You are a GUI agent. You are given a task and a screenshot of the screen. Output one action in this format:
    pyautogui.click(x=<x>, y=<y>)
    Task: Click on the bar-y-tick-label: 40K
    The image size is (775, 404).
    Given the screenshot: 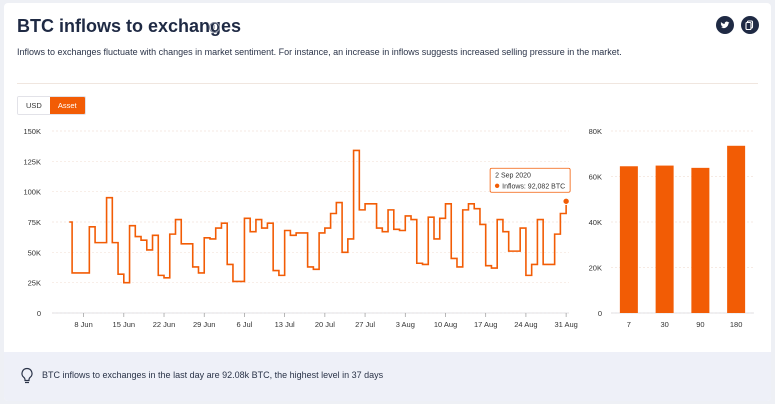 What is the action you would take?
    pyautogui.click(x=595, y=222)
    